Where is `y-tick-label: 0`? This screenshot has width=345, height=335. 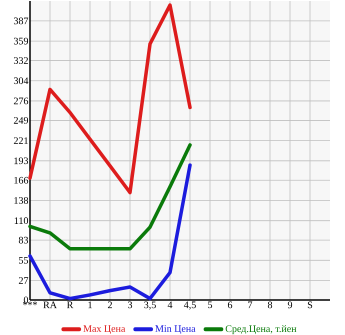 y-tick-label: 0 is located at coordinates (26, 300).